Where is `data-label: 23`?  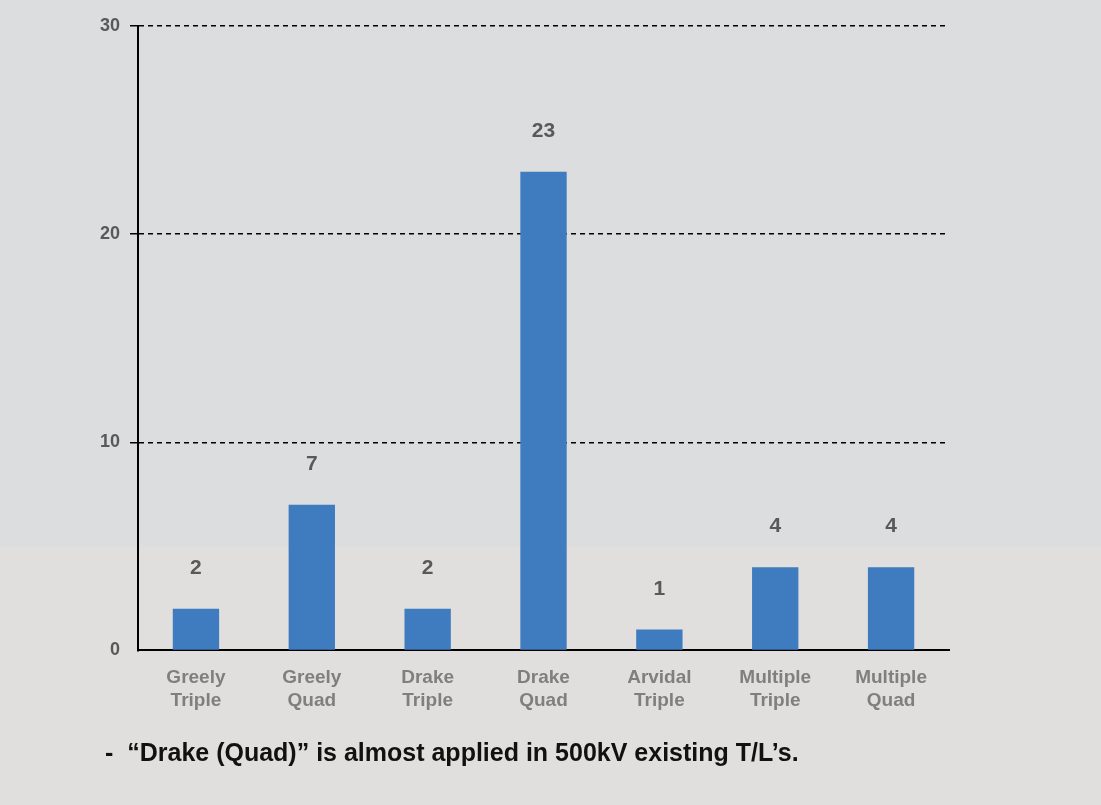 data-label: 23 is located at coordinates (543, 129).